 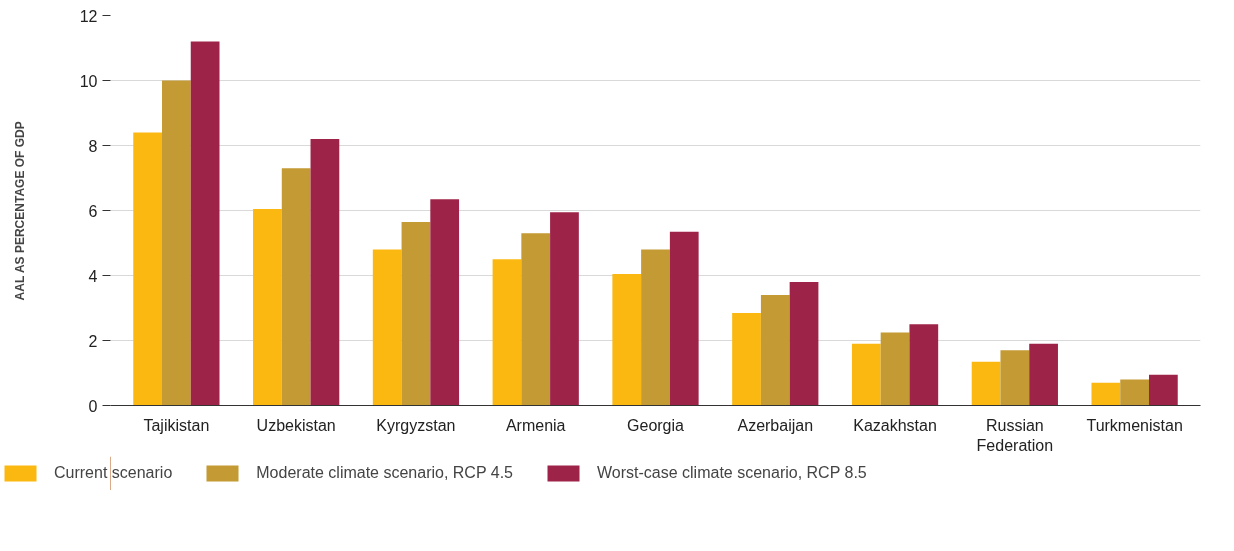 What do you see at coordinates (416, 425) in the screenshot?
I see `x-tick-label: Kyrgyzstan` at bounding box center [416, 425].